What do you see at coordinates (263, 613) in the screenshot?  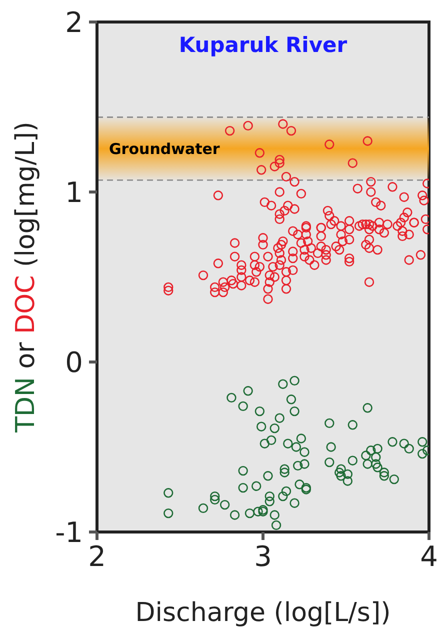 I see `x-axis-title: Discharge (log[L/s])` at bounding box center [263, 613].